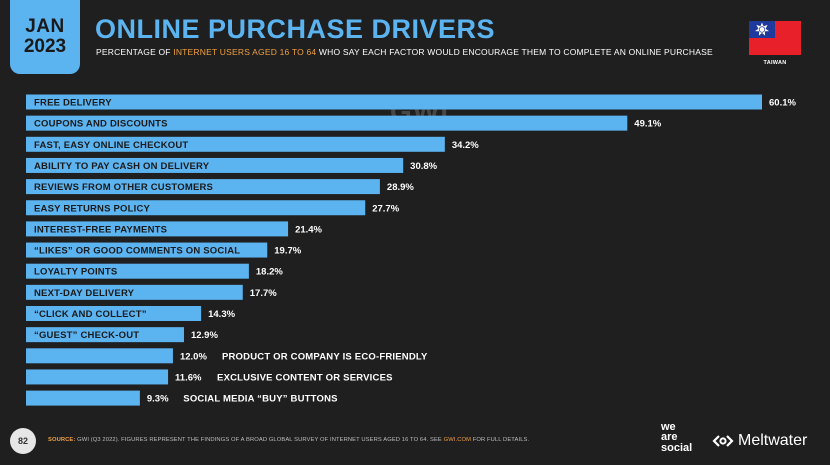 The image size is (830, 465). What do you see at coordinates (123, 187) in the screenshot?
I see `bar-label-4: REVIEWS FROM OTHER CUSTOMERS` at bounding box center [123, 187].